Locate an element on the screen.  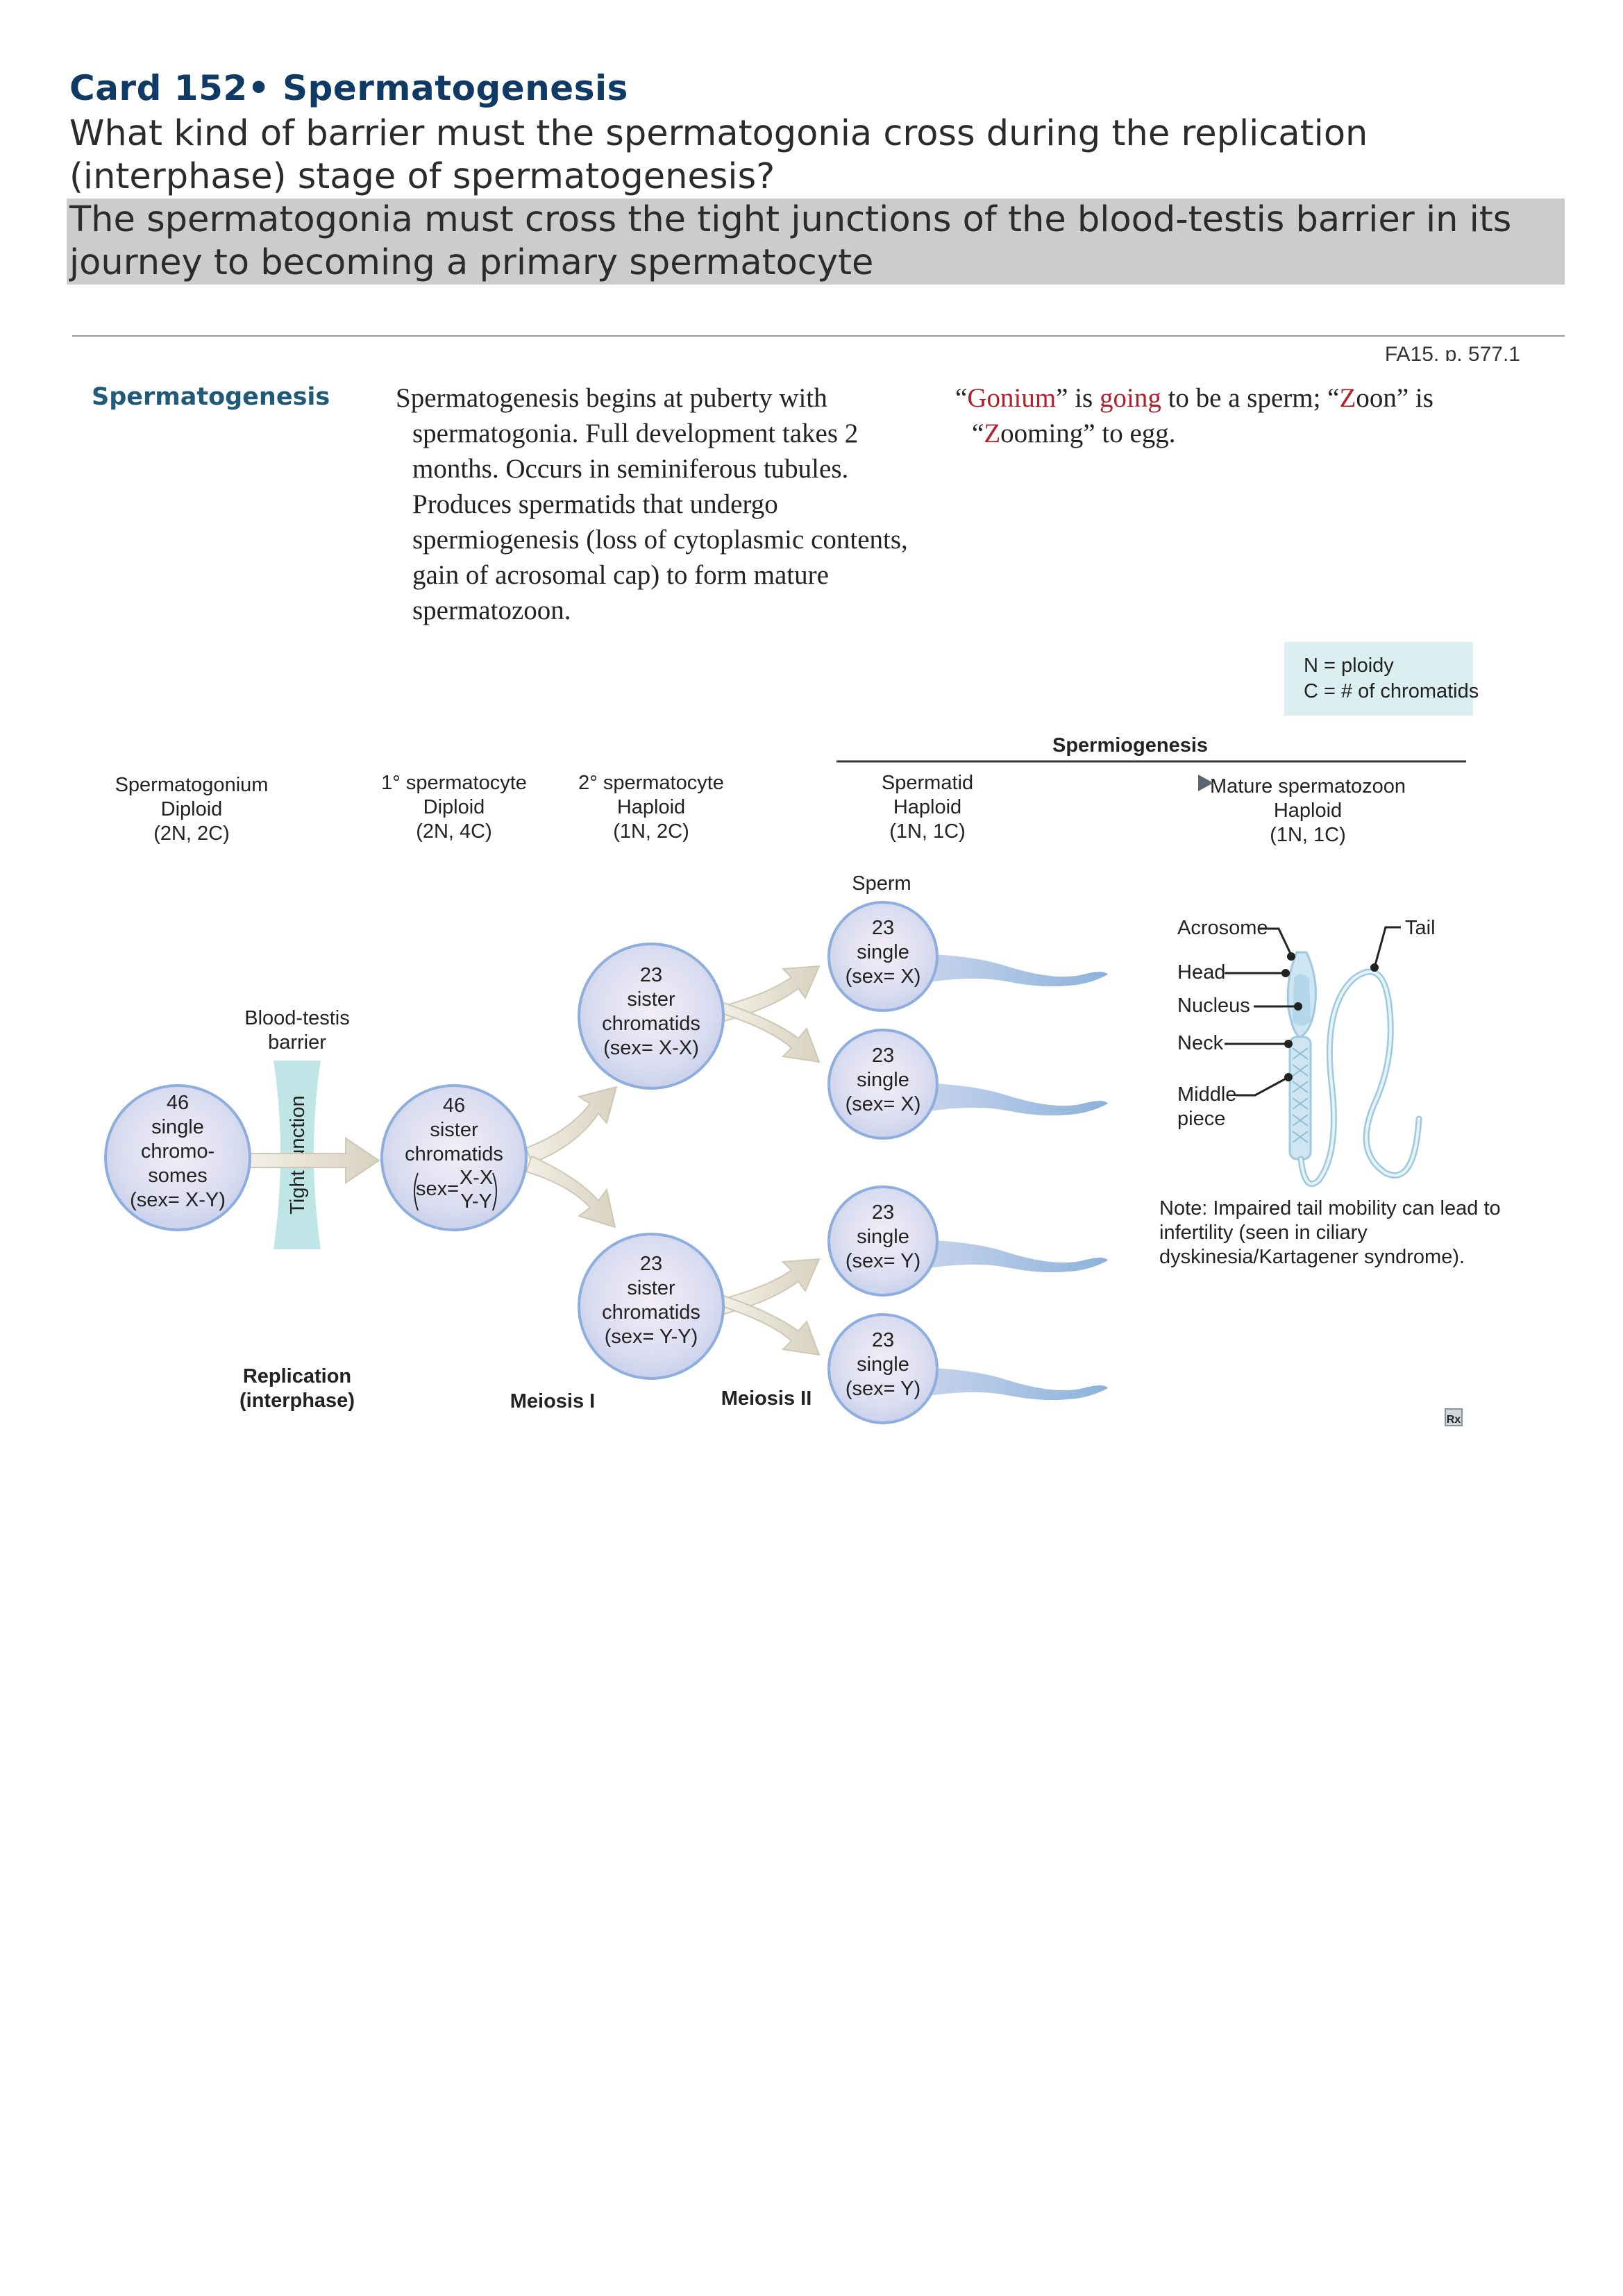
stage-label: 1° spermatocyte is located at coordinates (454, 783).